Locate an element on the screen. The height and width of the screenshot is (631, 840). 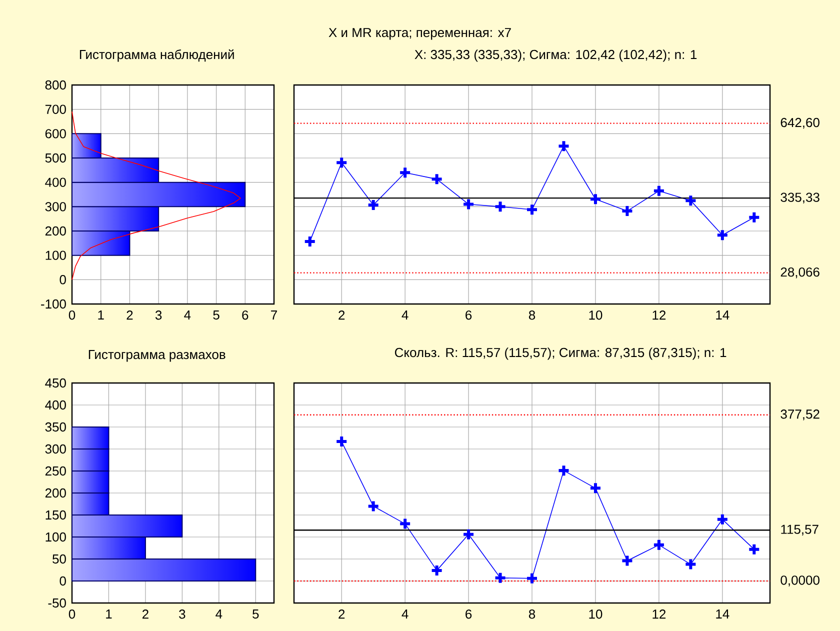
ref-line-label: 377,52 is located at coordinates (800, 415).